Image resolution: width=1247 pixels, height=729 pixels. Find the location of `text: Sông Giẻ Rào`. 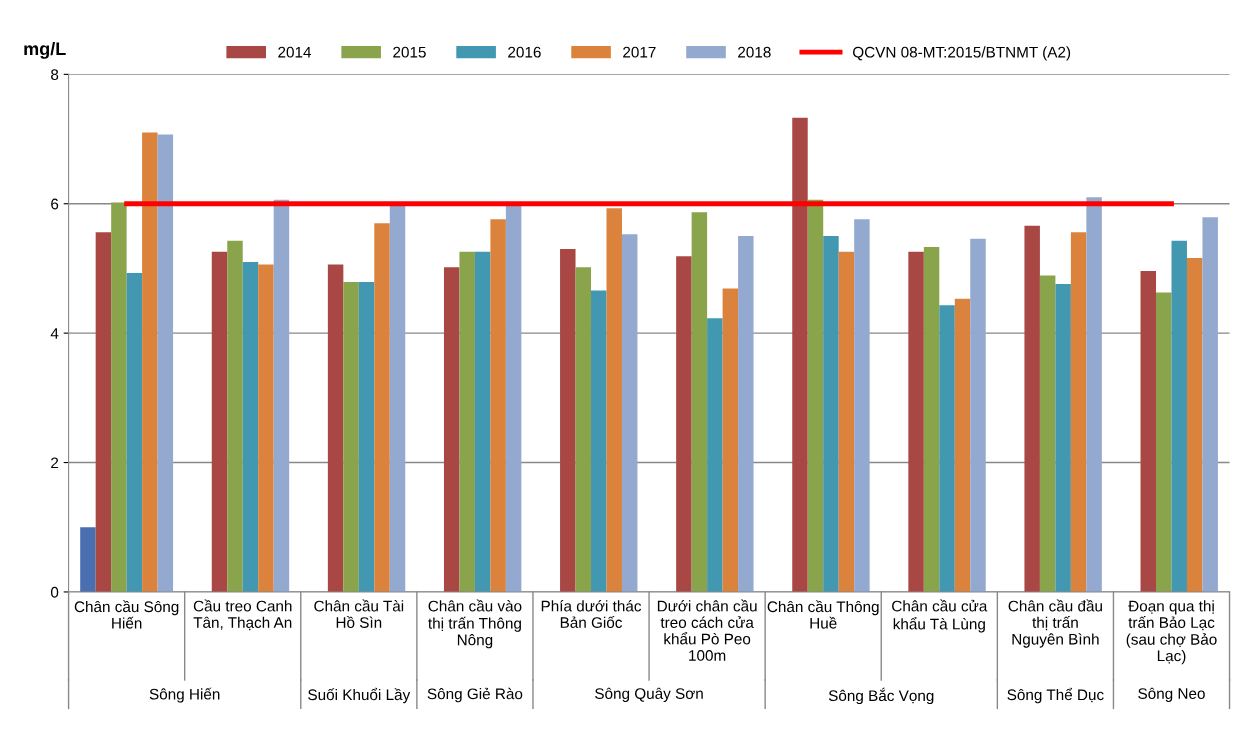

text: Sông Giẻ Rào is located at coordinates (475, 695).